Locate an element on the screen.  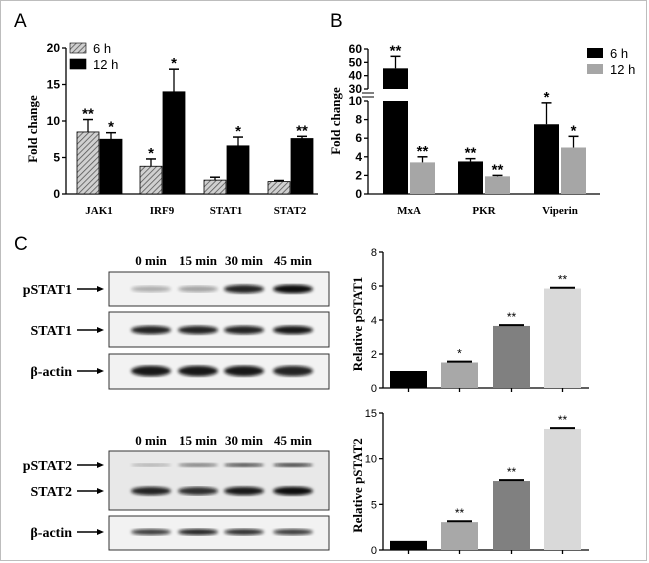
panel-label-b: B is located at coordinates (336, 21).